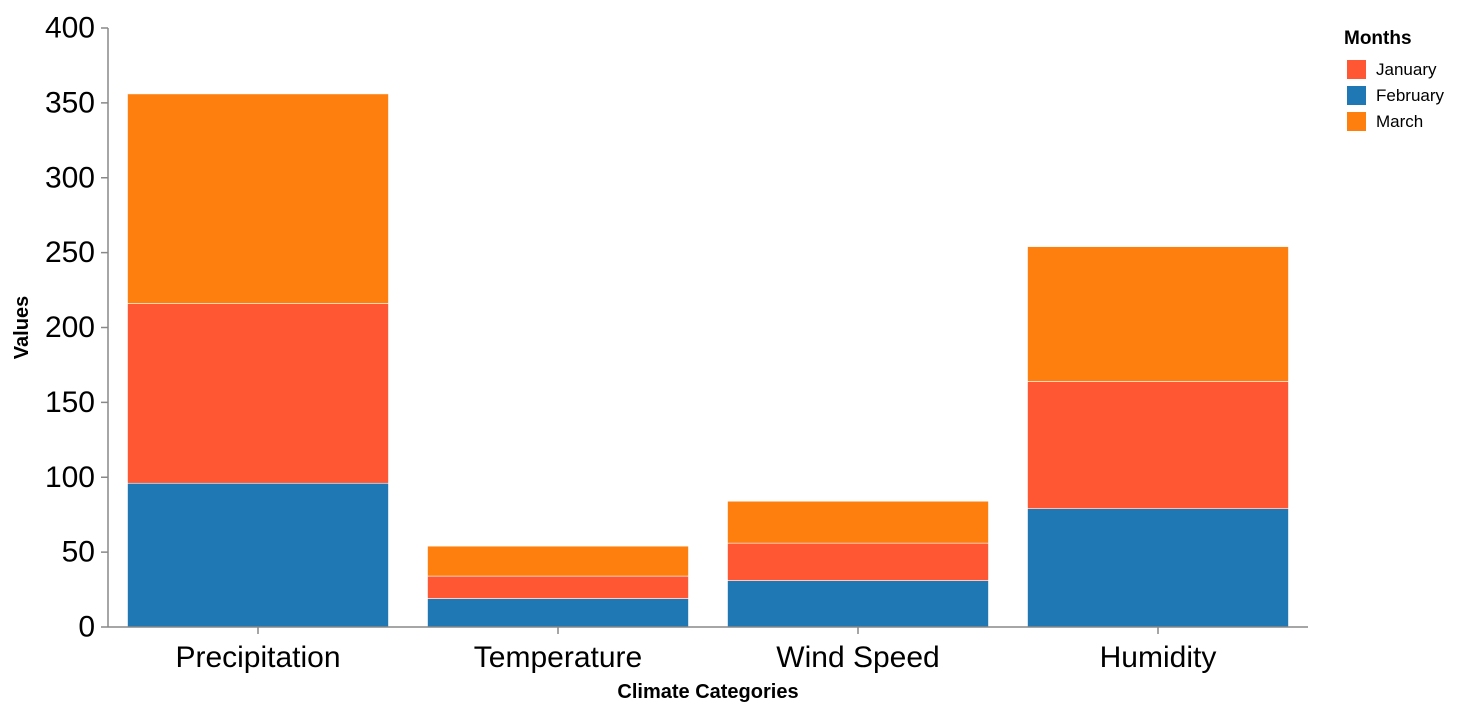  Describe the element at coordinates (70, 477) in the screenshot. I see `y-tick-label: 100` at that location.